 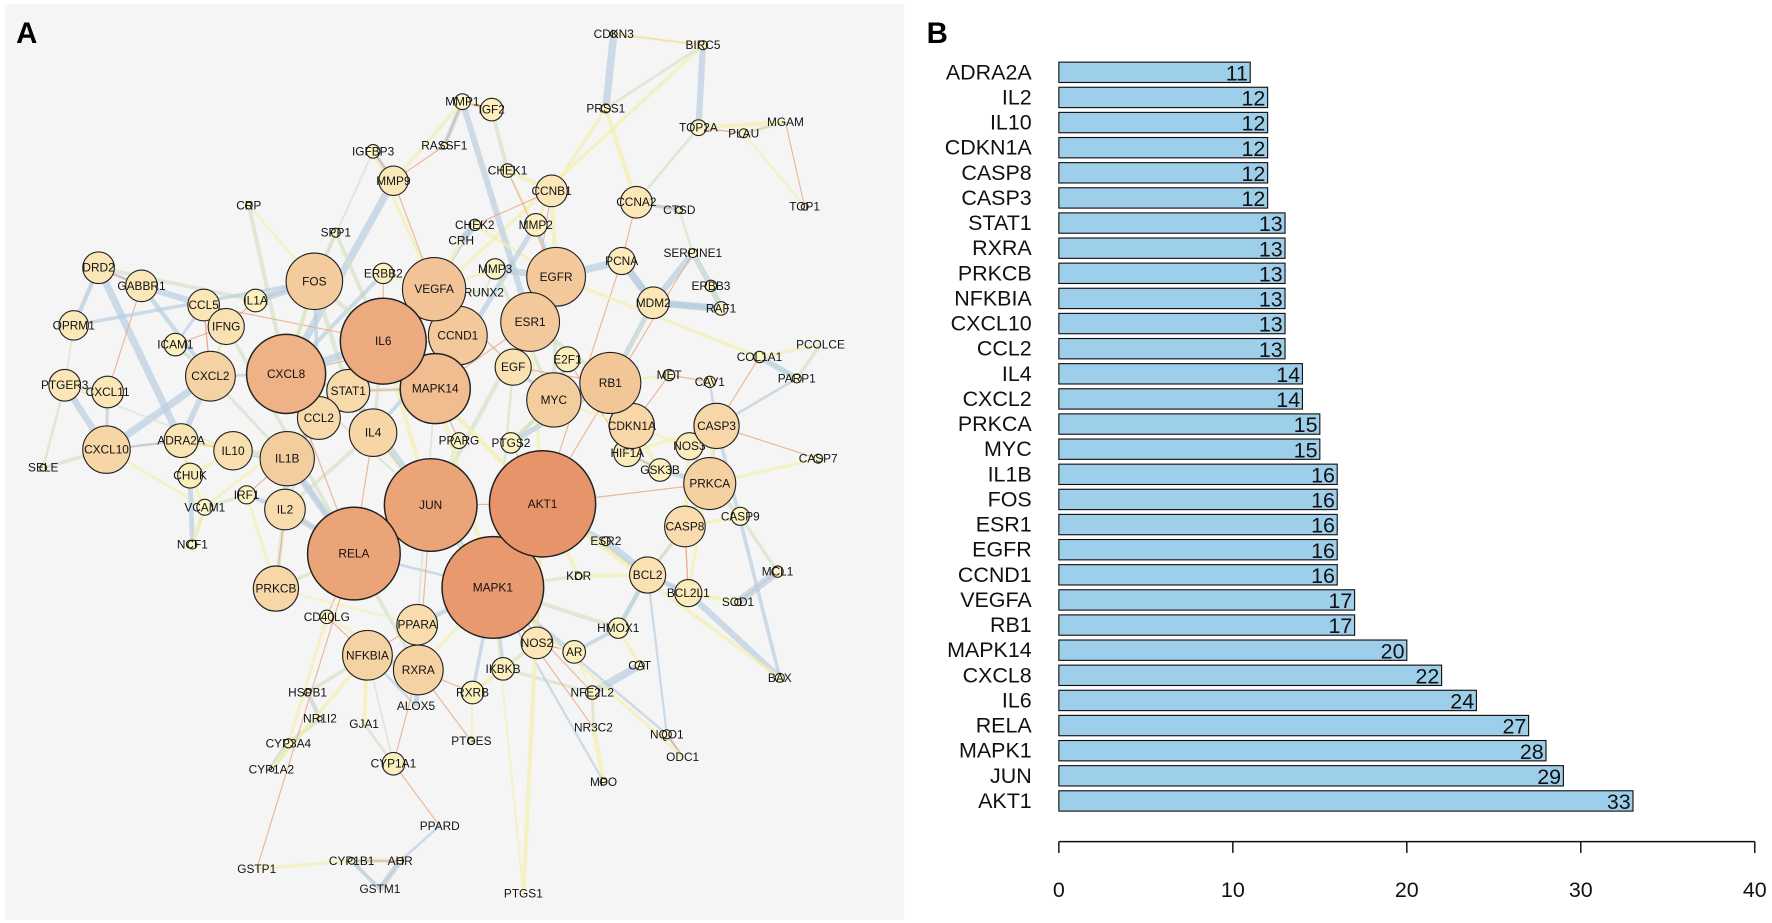 What do you see at coordinates (578, 576) in the screenshot?
I see `network-node-kdr: KDR` at bounding box center [578, 576].